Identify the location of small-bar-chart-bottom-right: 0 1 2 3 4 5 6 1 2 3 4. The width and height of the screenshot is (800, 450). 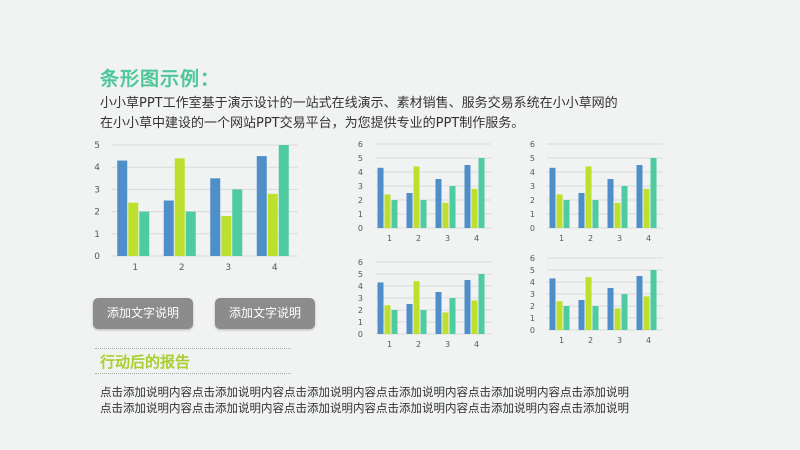
(597, 306).